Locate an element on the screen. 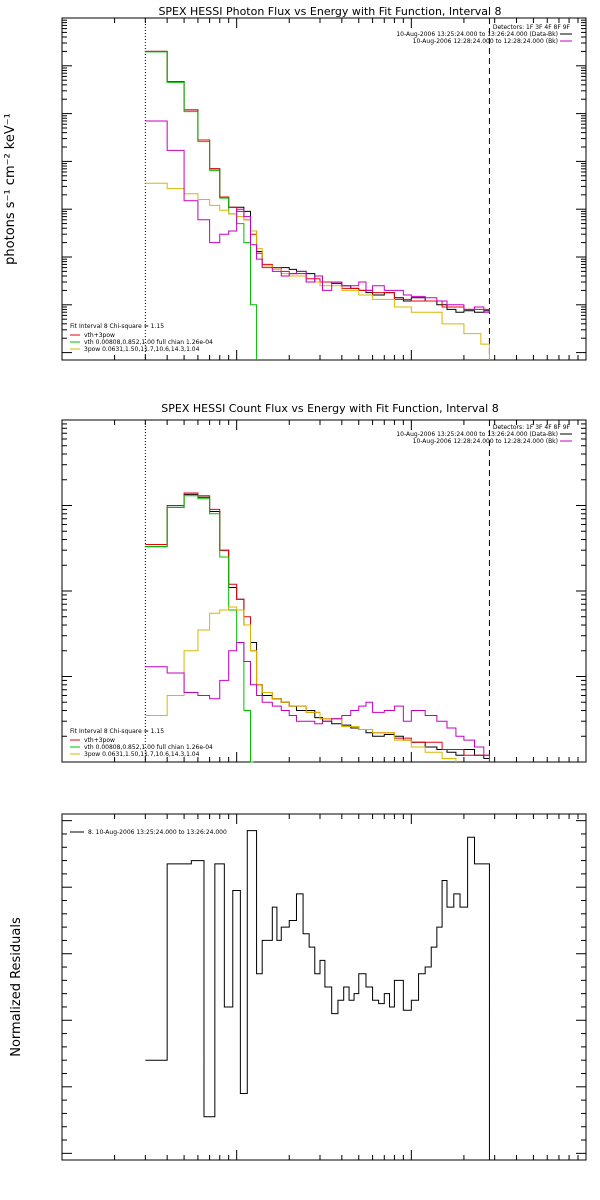 The width and height of the screenshot is (600, 1200). count-flux-info-line: Detectors: 1F 3F 4F 8F 9F is located at coordinates (532, 427).